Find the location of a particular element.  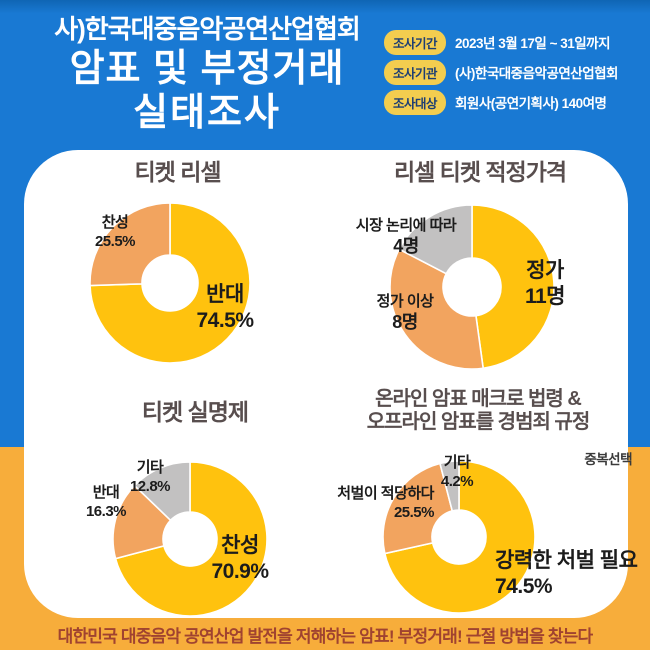

survey-agency-value: (사)한국대중음악공연산업협회 is located at coordinates (536, 73).